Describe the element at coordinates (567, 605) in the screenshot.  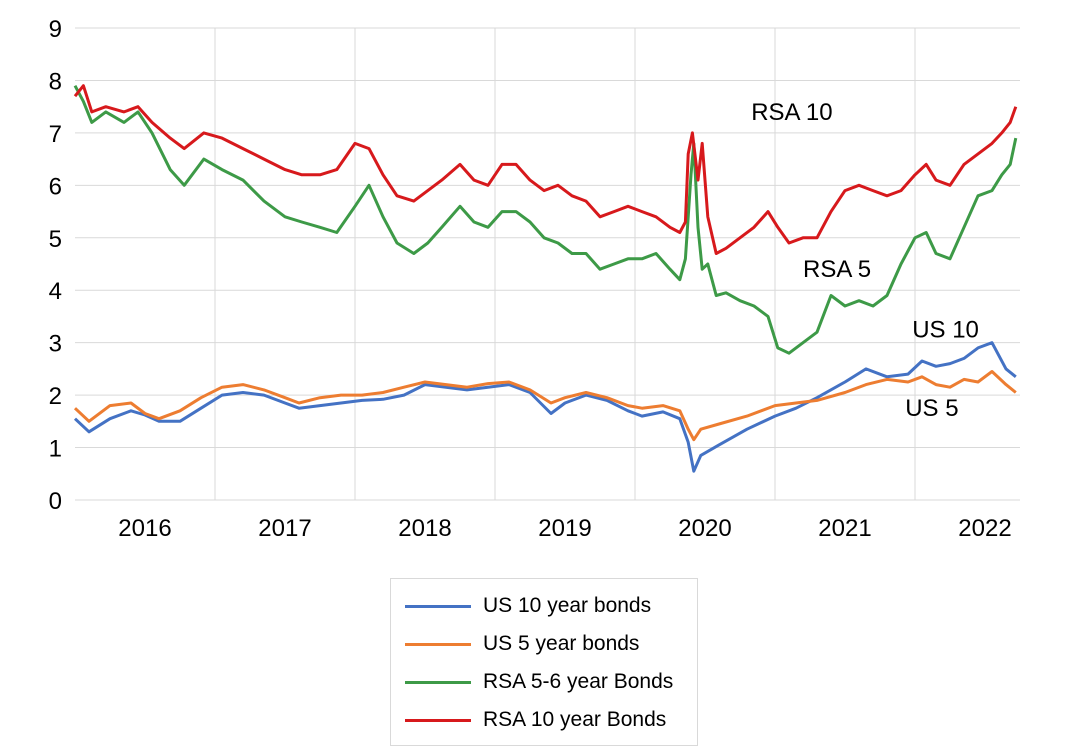
I see `legend-label-us-10: US 10 year bonds` at that location.